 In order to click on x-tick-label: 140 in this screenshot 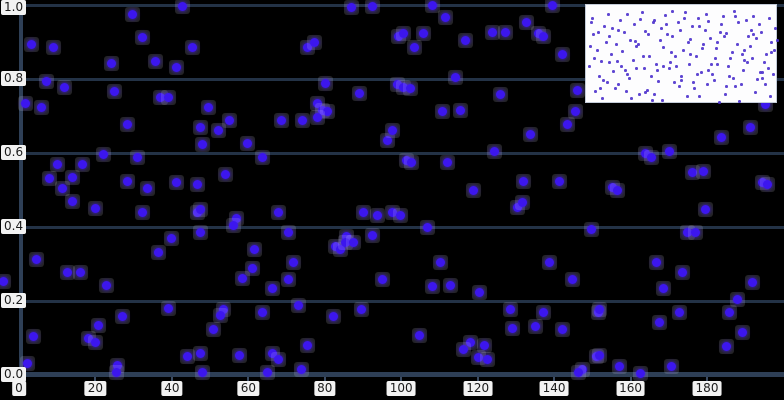, I will do `click(554, 388)`.